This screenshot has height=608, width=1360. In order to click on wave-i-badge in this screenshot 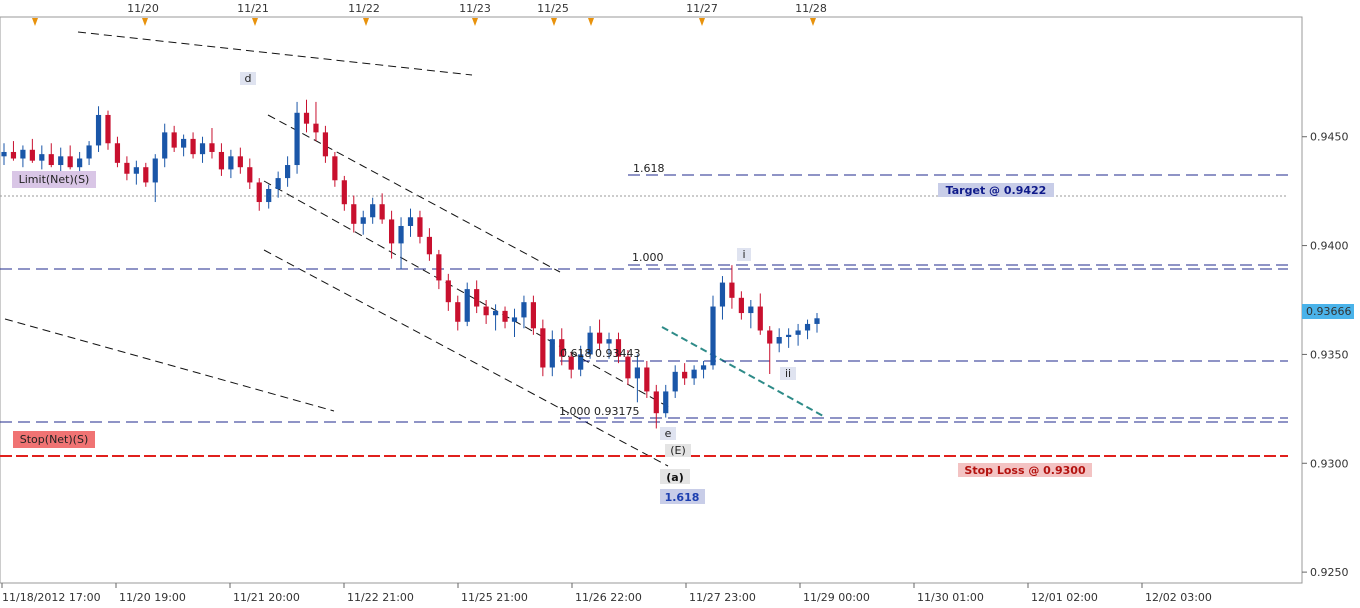, I will do `click(744, 254)`.